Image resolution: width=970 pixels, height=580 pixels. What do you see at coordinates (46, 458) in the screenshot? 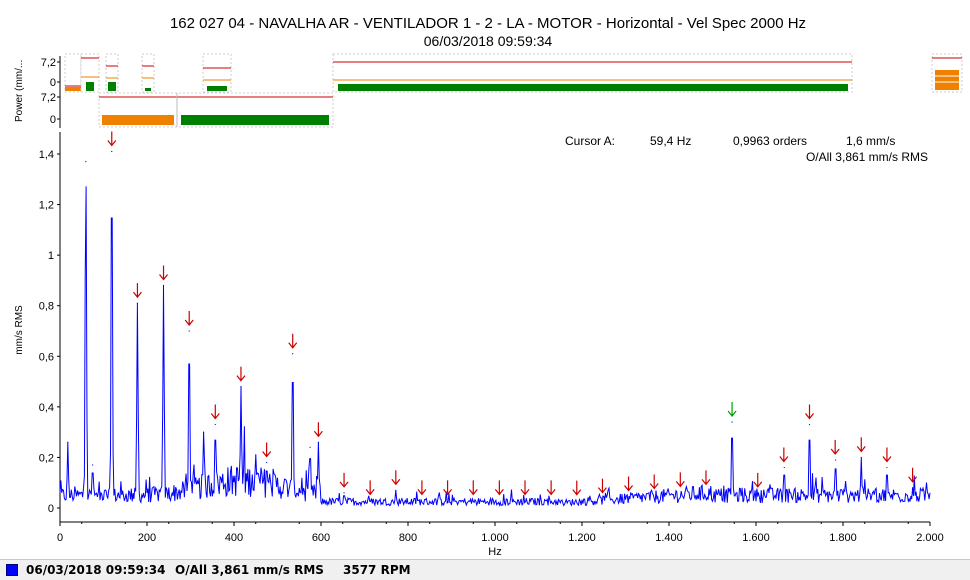
I see `y-tick-label: 0,2` at bounding box center [46, 458].